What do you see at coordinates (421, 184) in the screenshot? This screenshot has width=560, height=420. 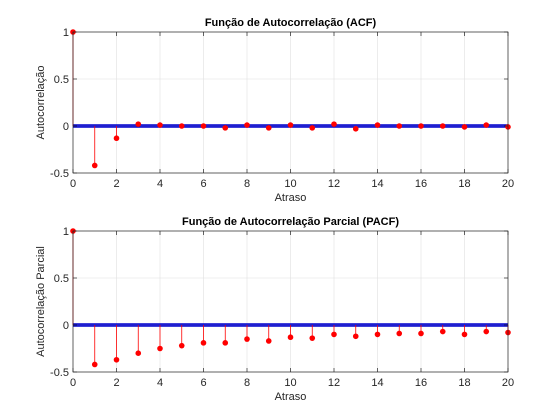 I see `acf-xtick-label-8: 16` at bounding box center [421, 184].